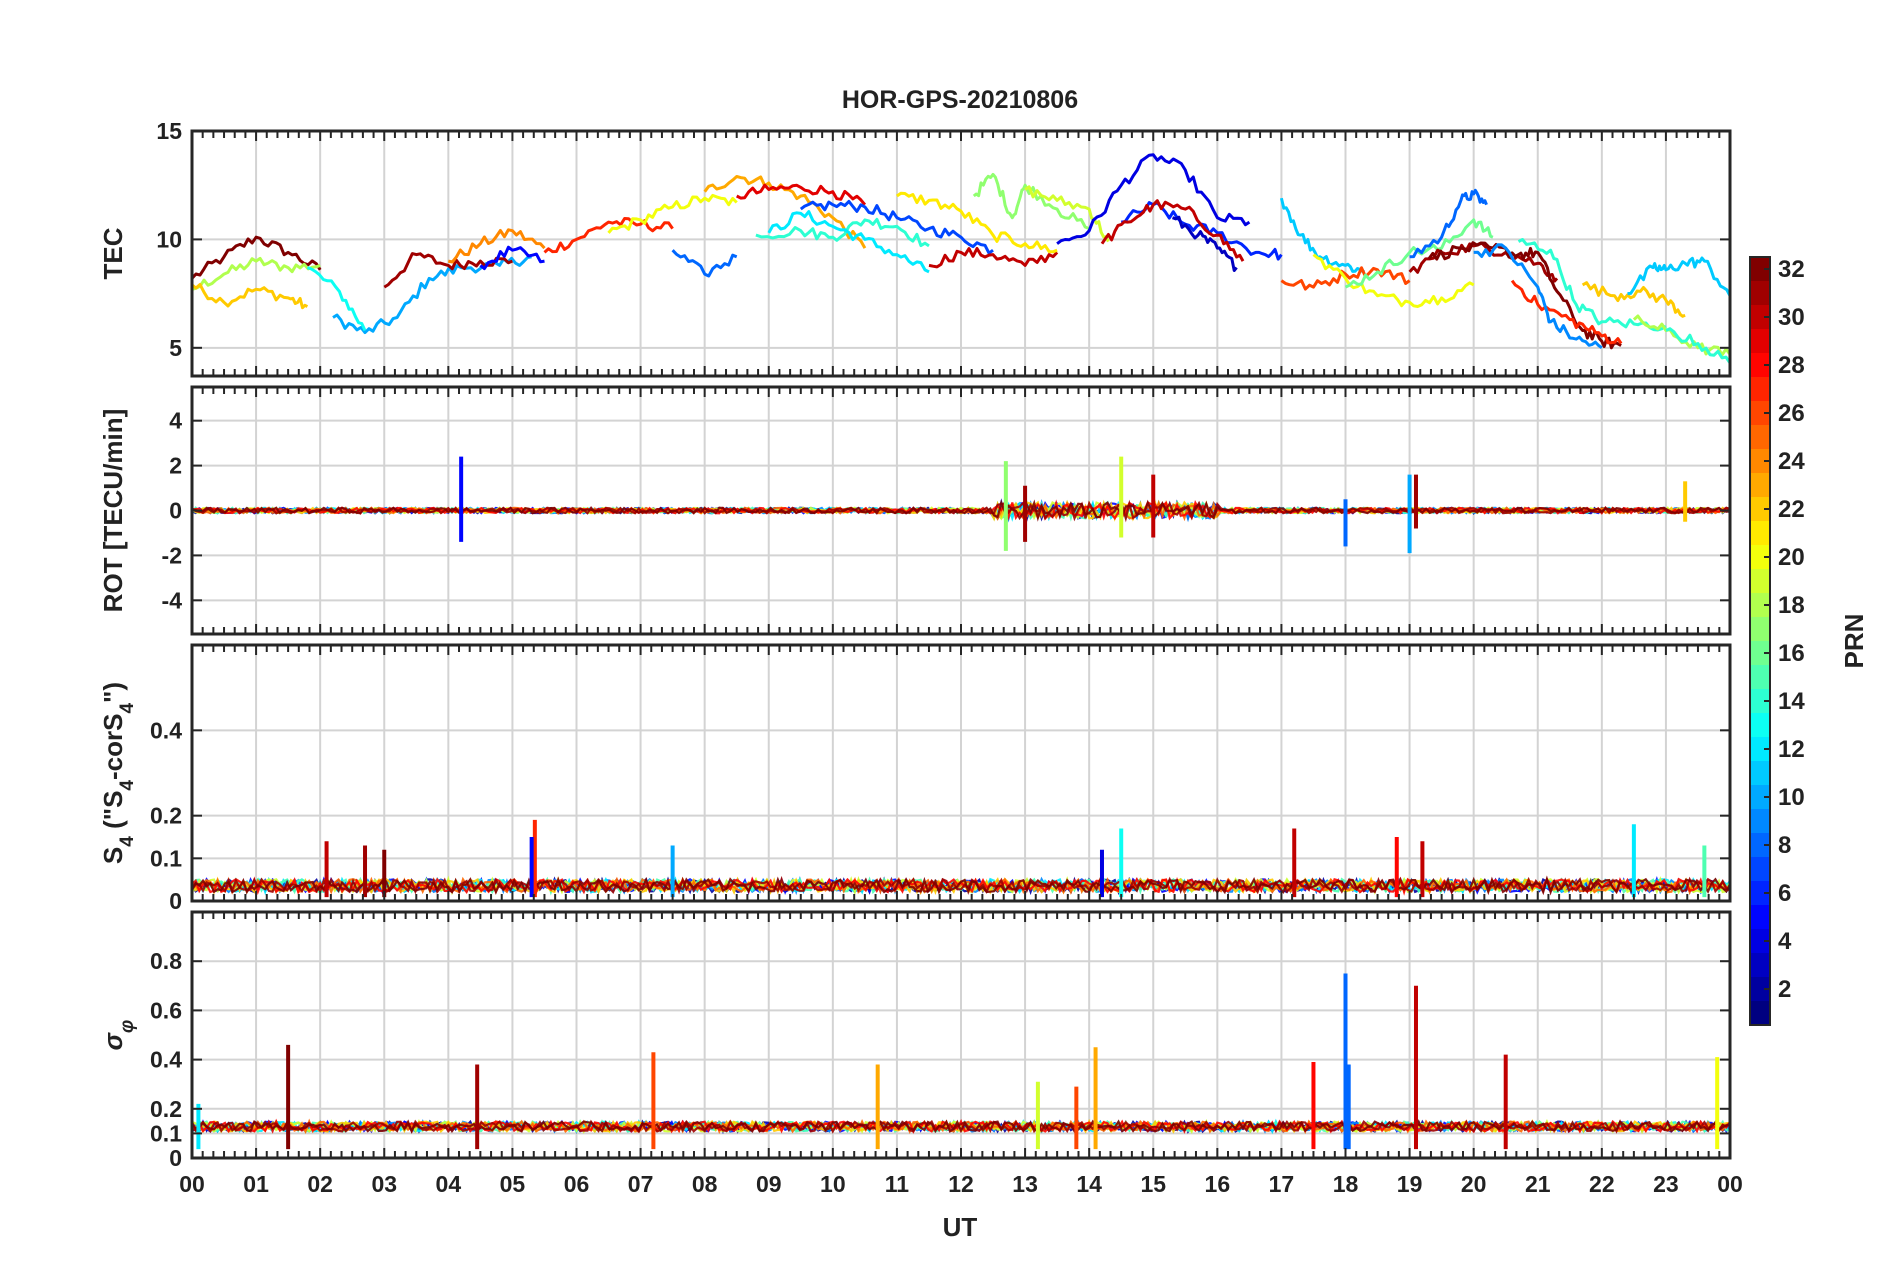 This screenshot has height=1272, width=1902. Describe the element at coordinates (1025, 1184) in the screenshot. I see `x-tick-label: 13` at that location.